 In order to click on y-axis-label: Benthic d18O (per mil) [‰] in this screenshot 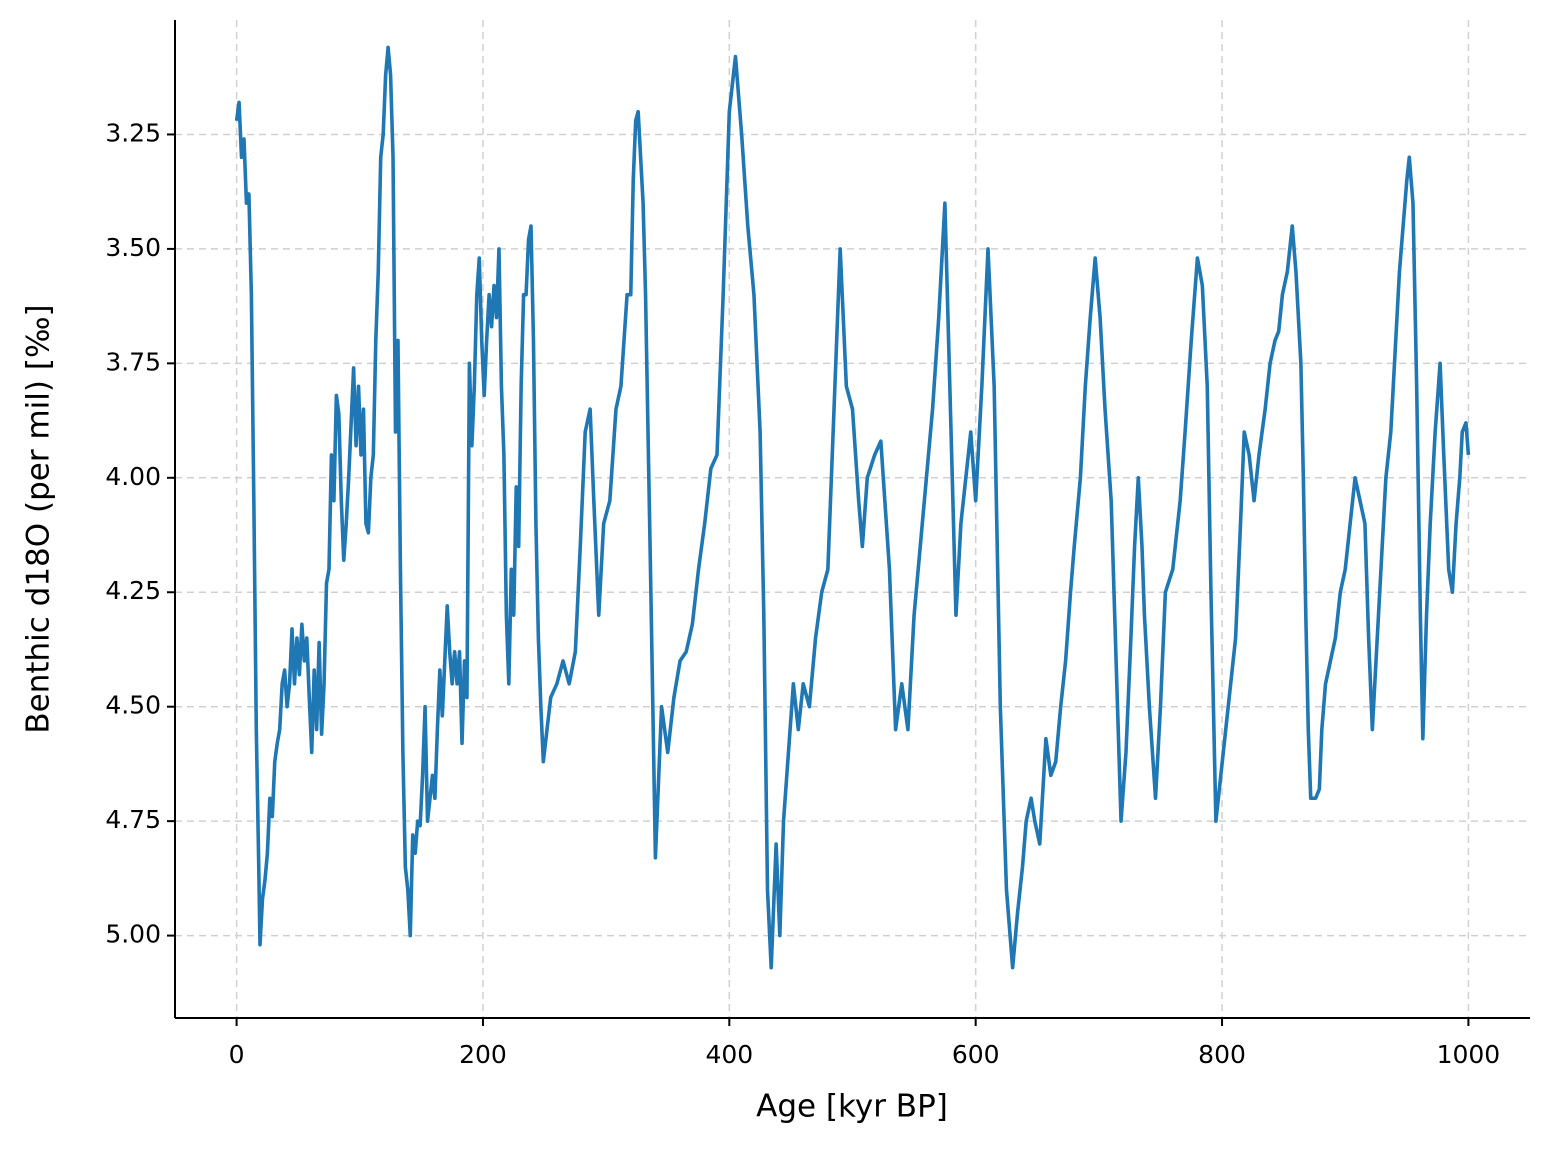, I will do `click(39, 518)`.